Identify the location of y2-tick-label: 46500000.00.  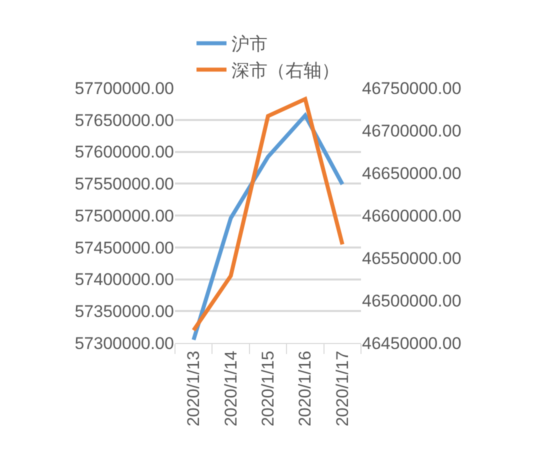
(412, 300).